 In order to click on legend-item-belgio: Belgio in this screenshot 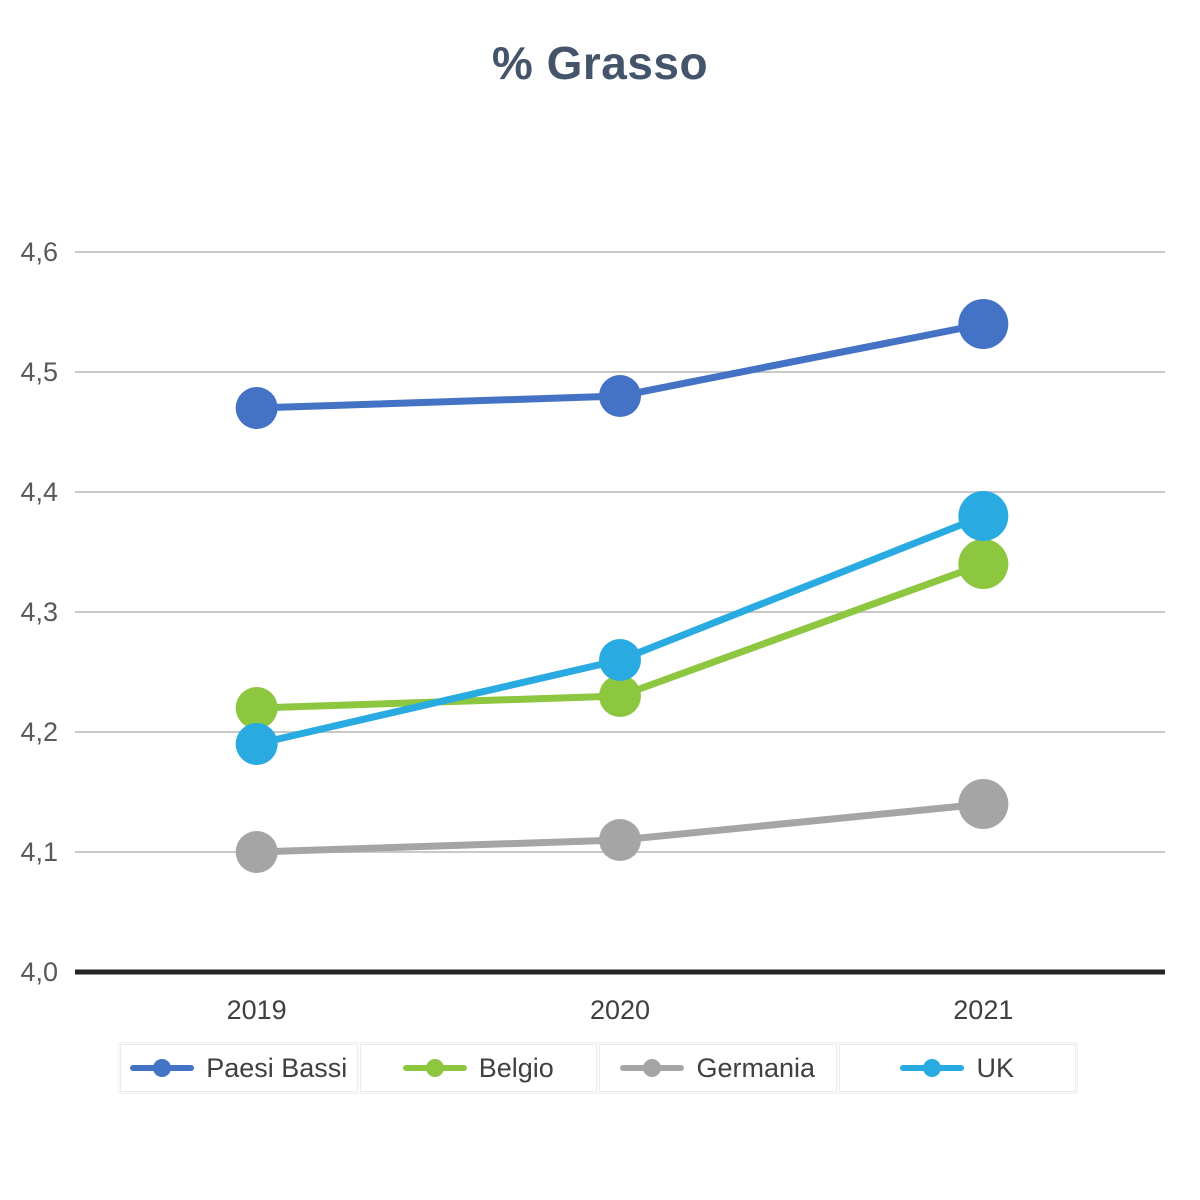, I will do `click(478, 1068)`.